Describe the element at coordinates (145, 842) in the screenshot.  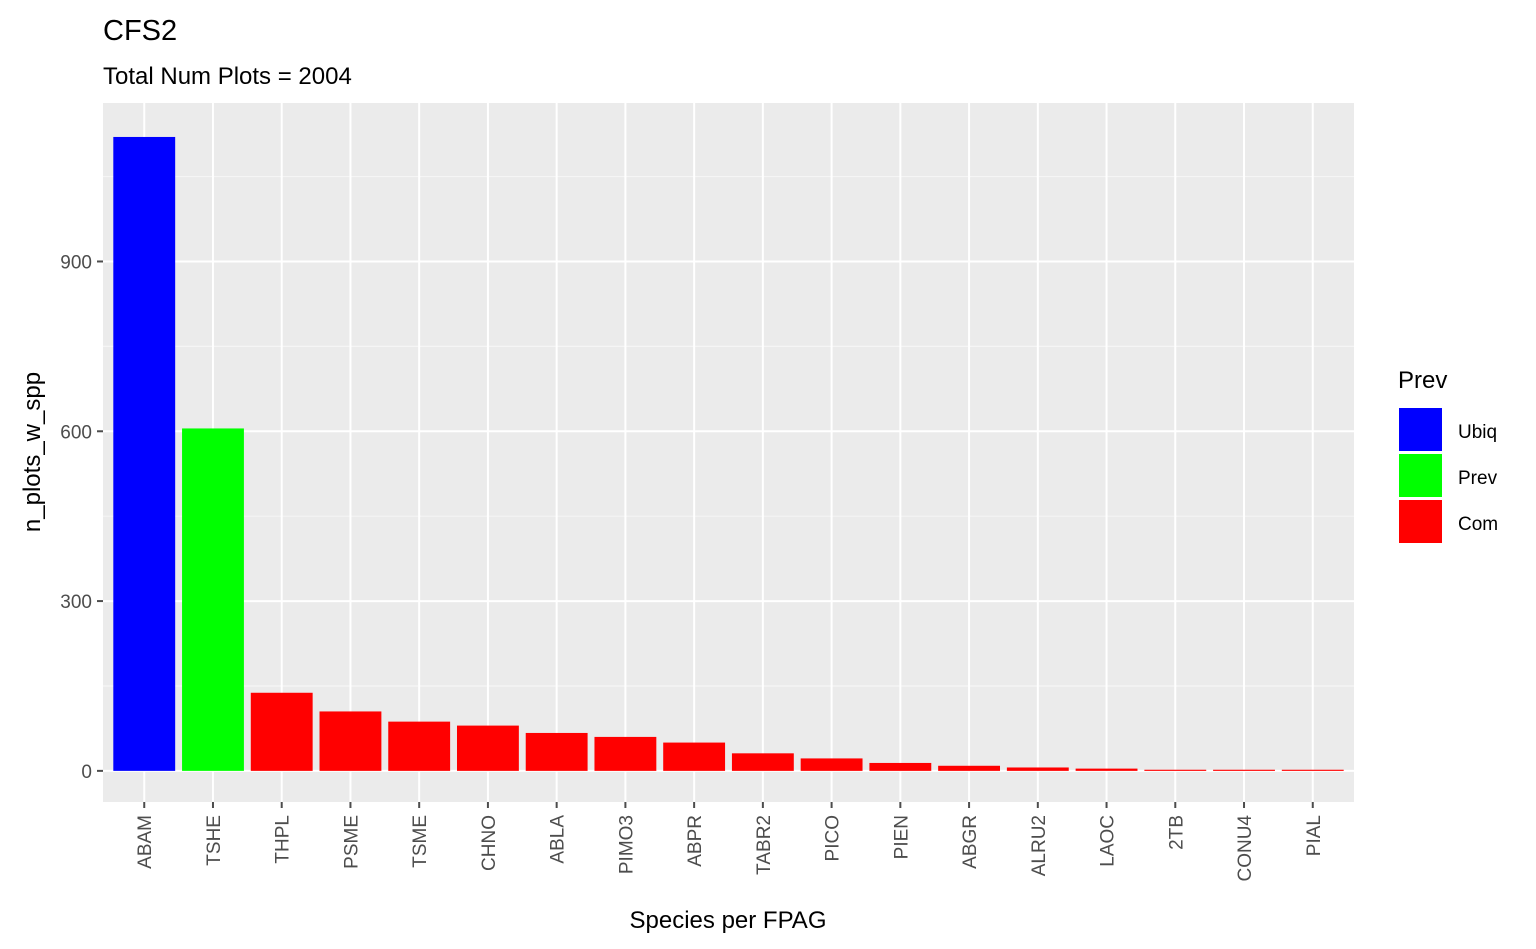
I see `x-tick-label: ABAM` at that location.